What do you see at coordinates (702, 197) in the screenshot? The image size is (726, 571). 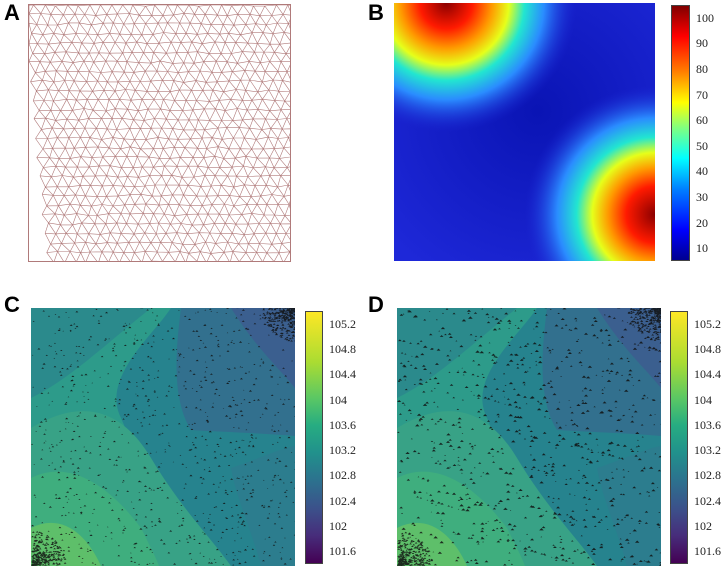 I see `colorbar-tick: 30` at bounding box center [702, 197].